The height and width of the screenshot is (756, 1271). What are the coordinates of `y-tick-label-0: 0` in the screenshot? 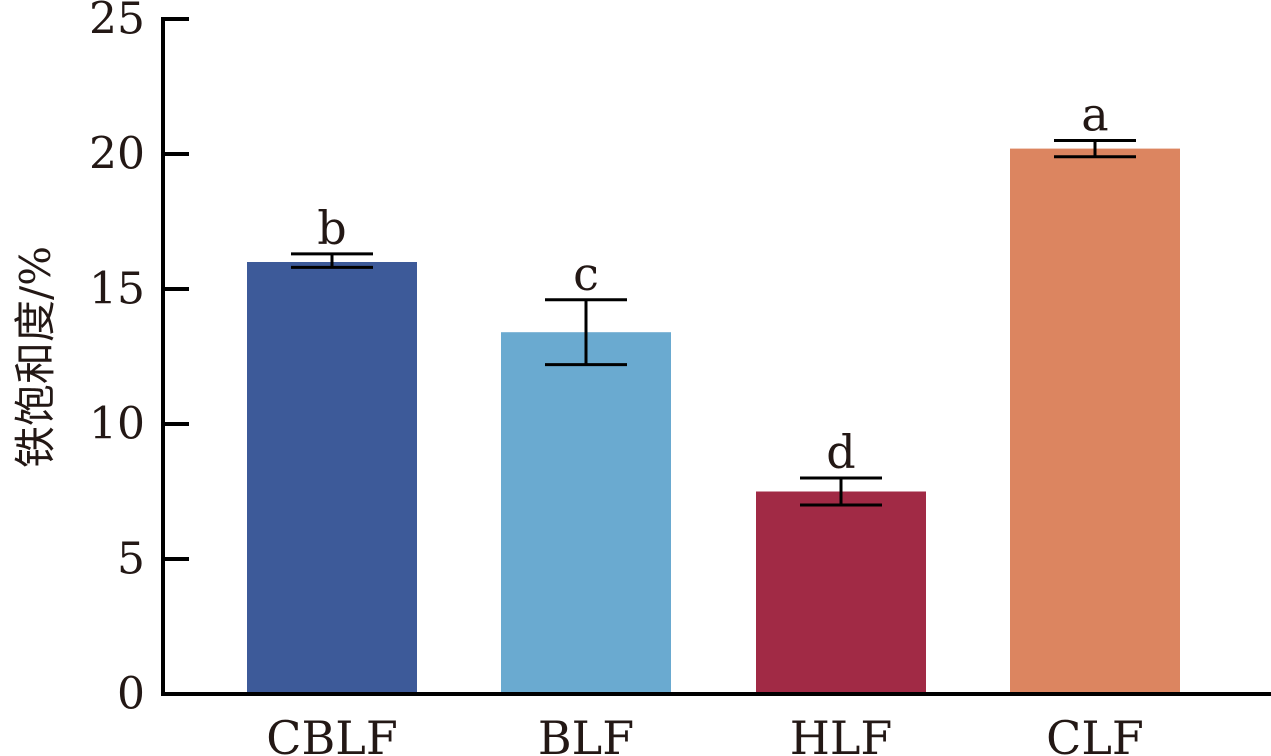 It's located at (131, 694).